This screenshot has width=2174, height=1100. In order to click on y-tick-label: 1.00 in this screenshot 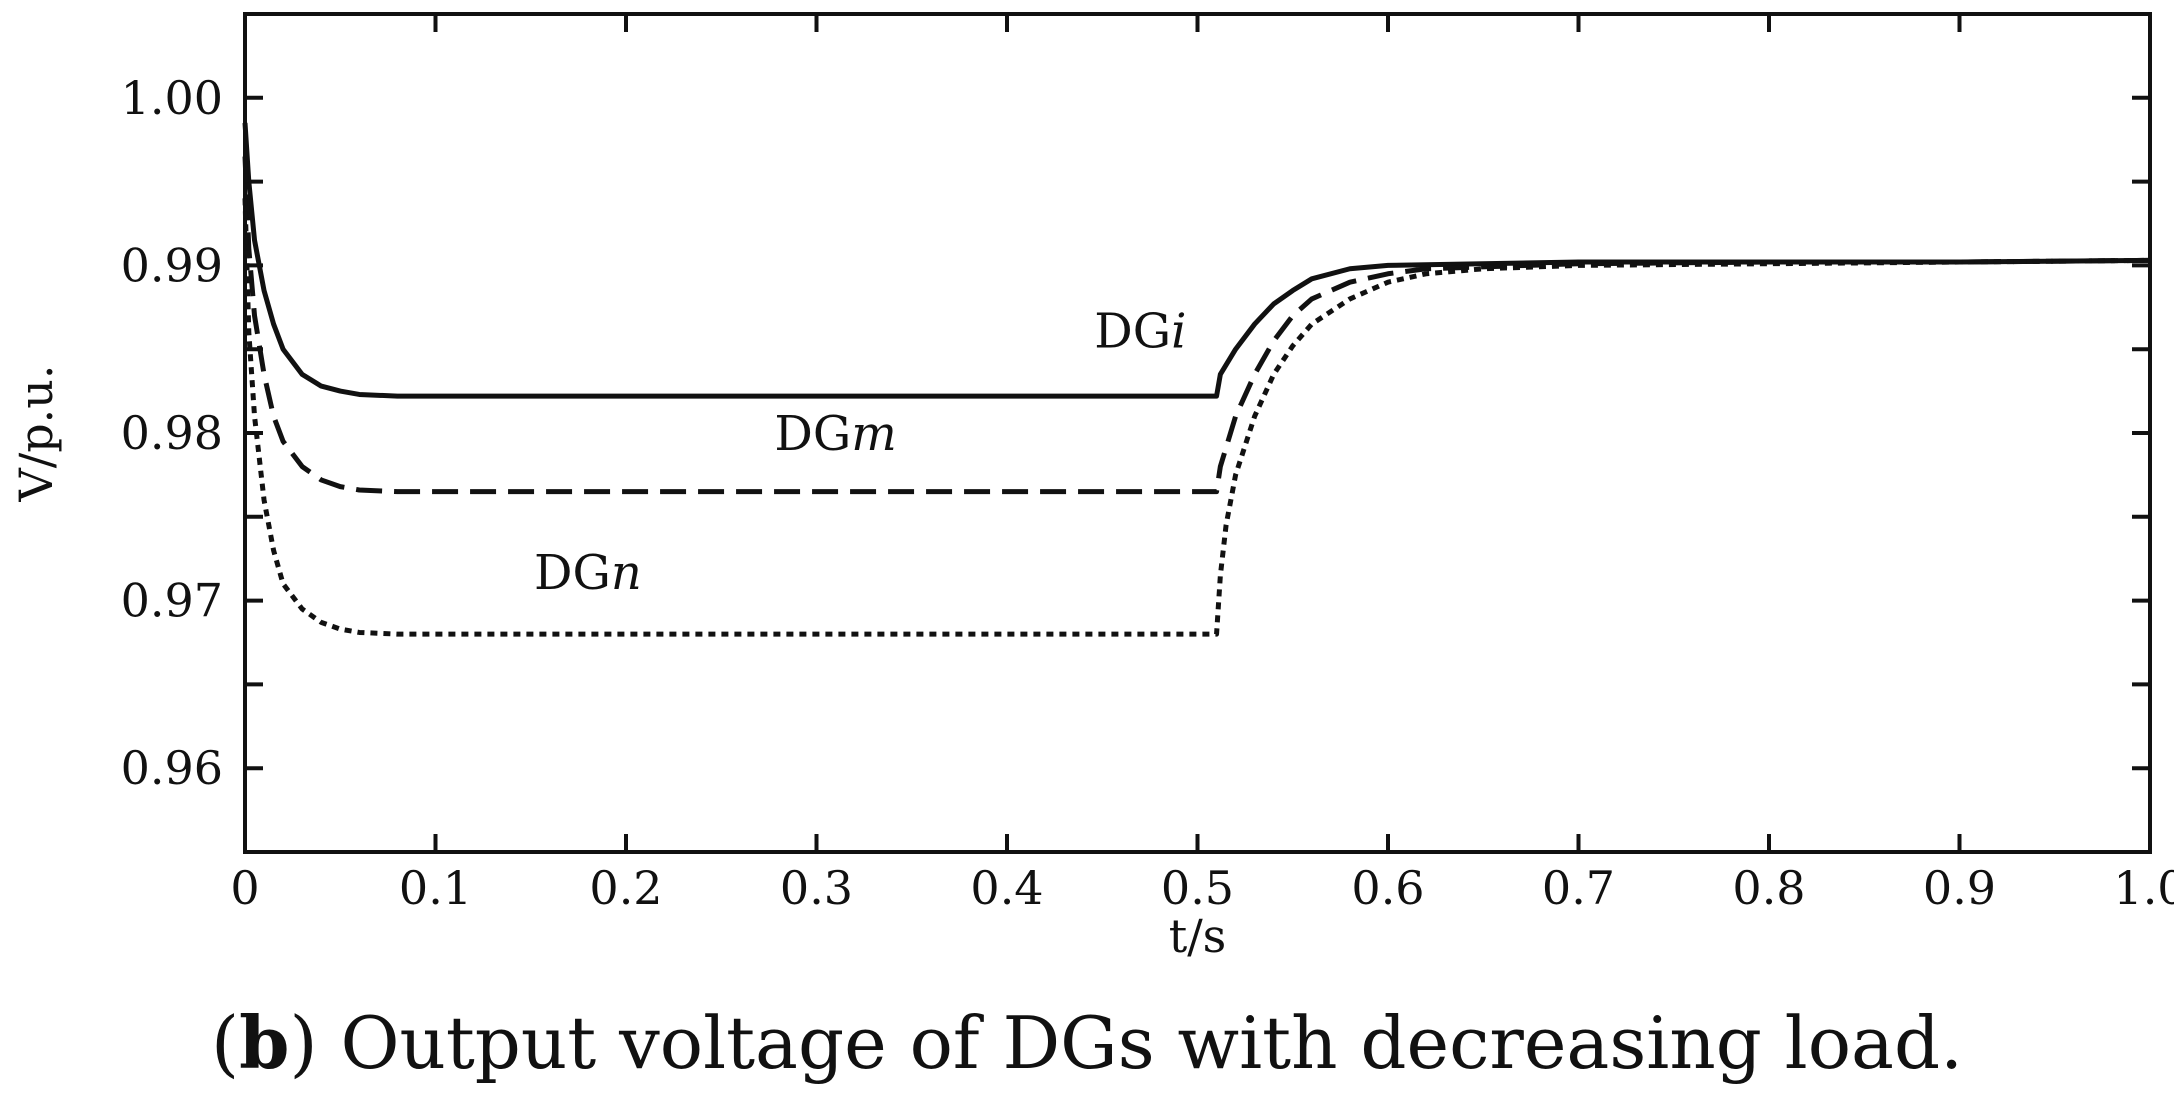, I will do `click(172, 98)`.